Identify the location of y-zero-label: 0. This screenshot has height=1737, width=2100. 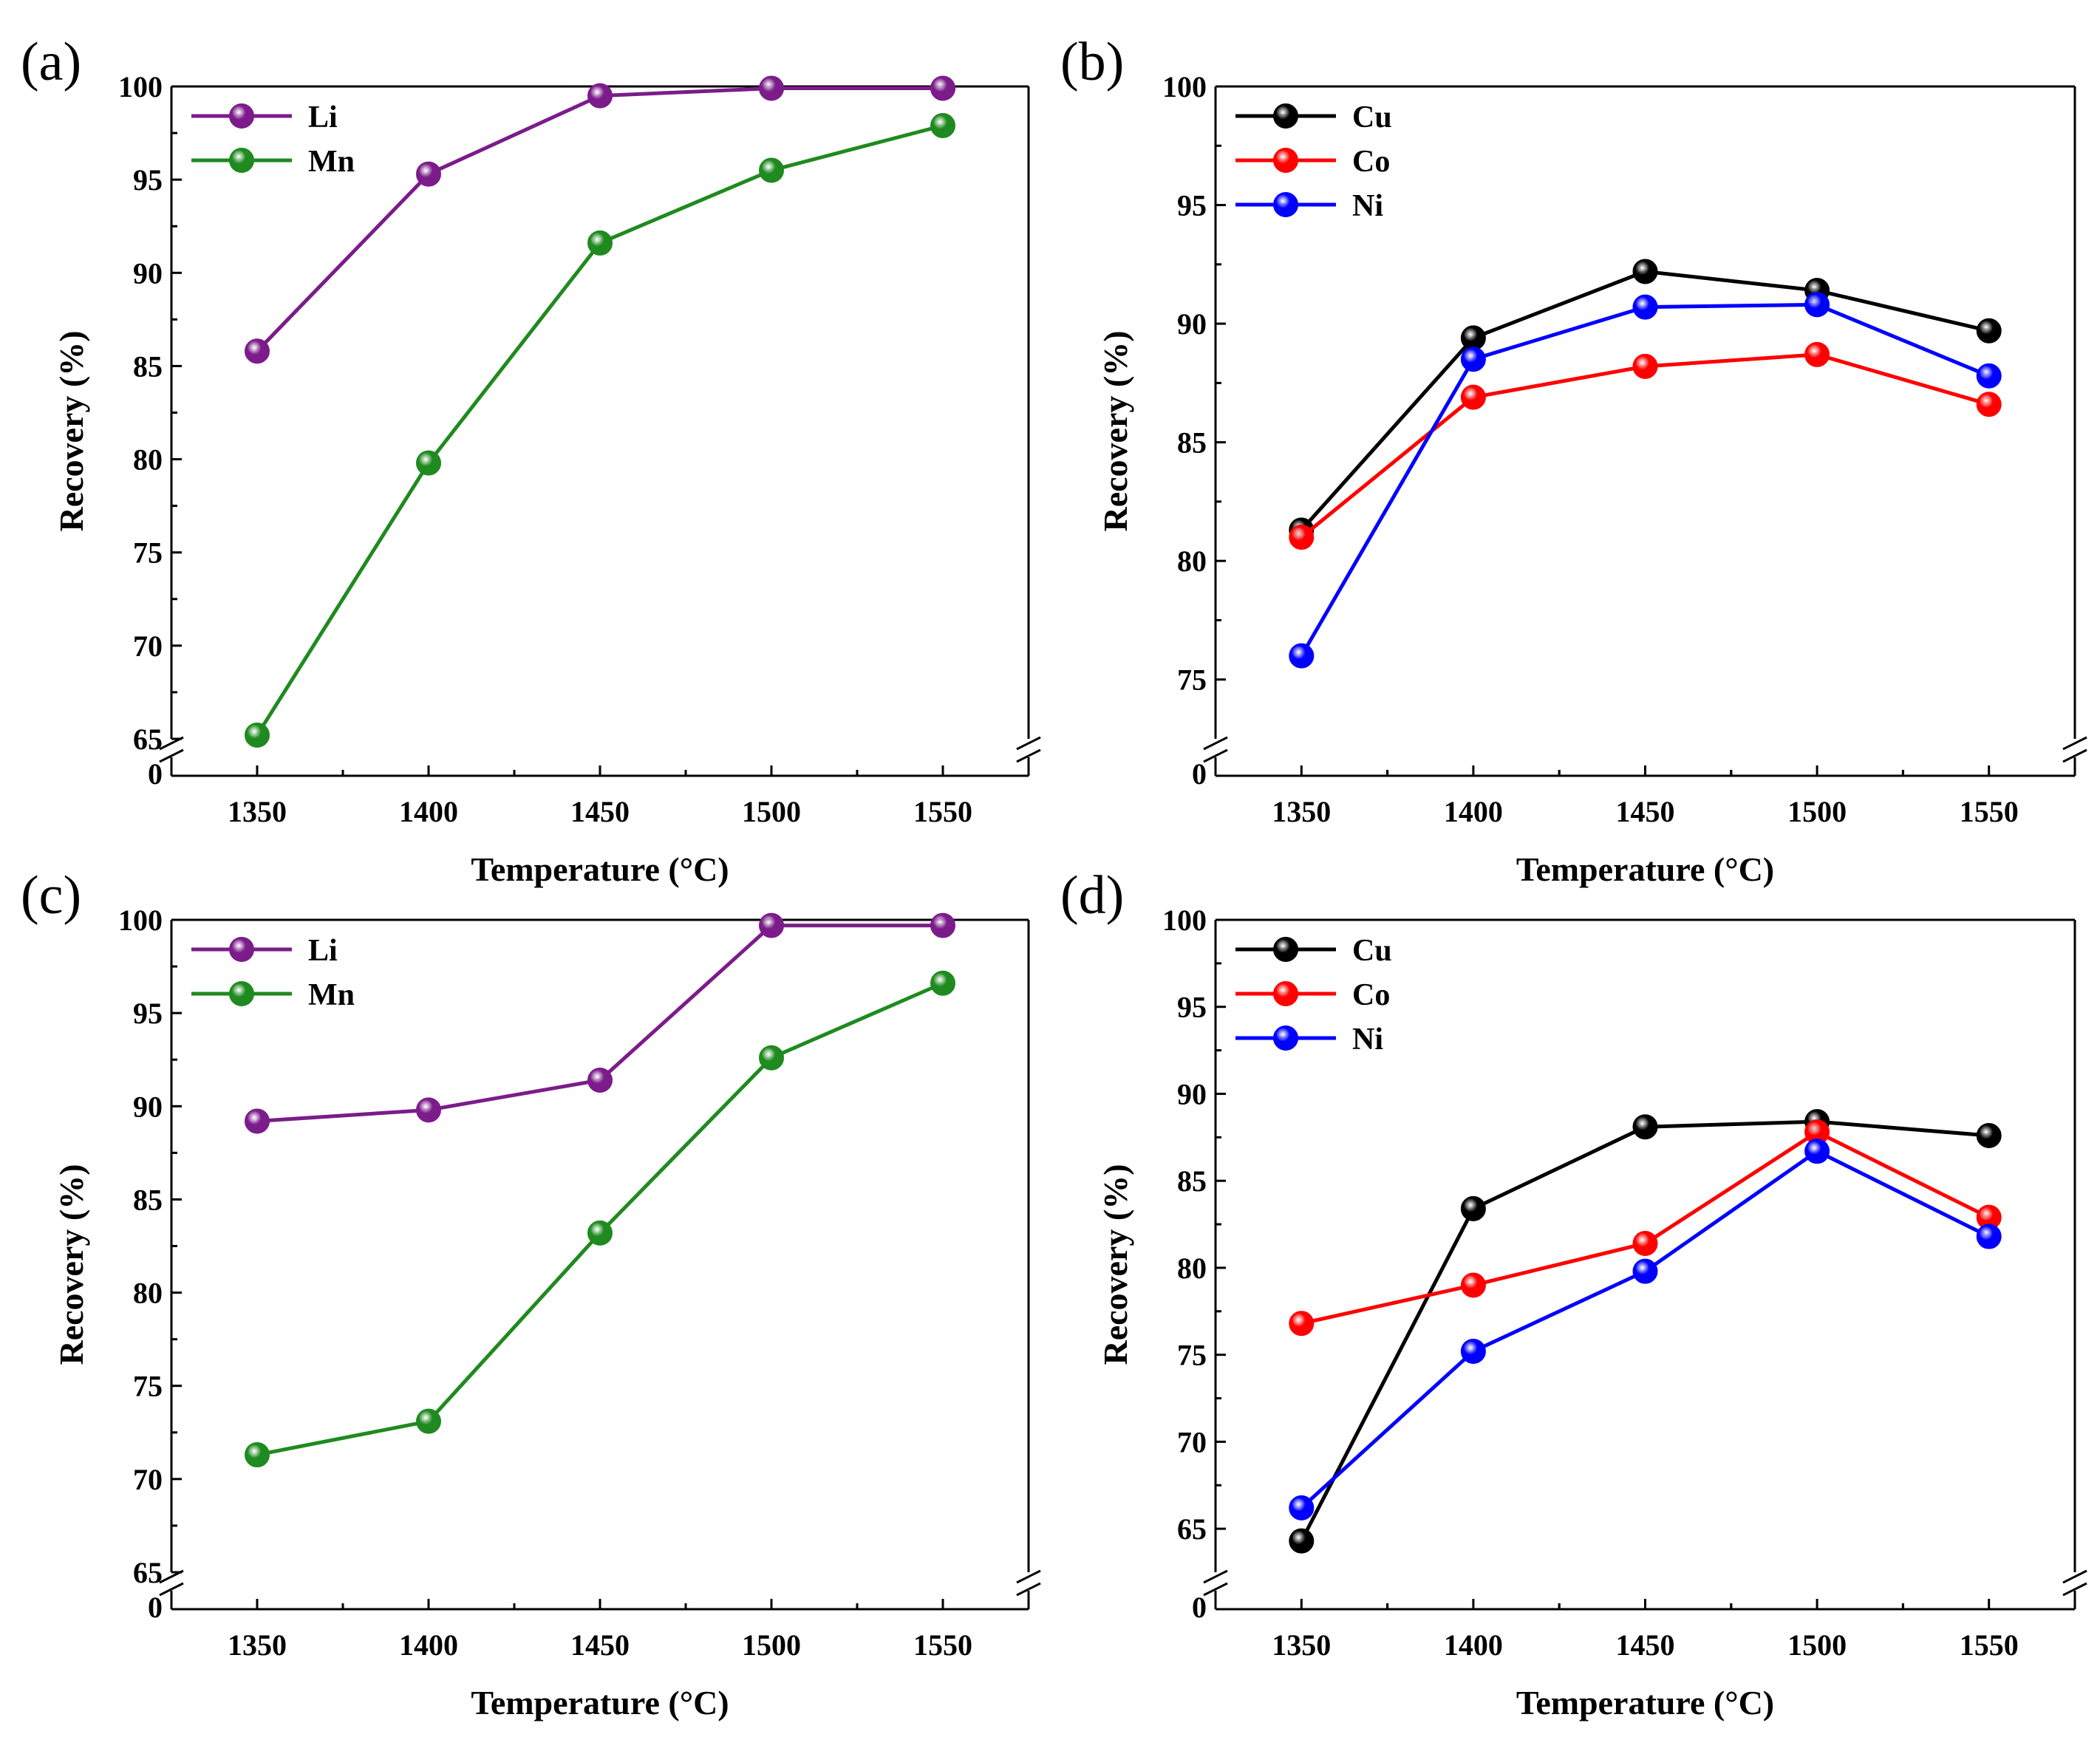
(155, 774).